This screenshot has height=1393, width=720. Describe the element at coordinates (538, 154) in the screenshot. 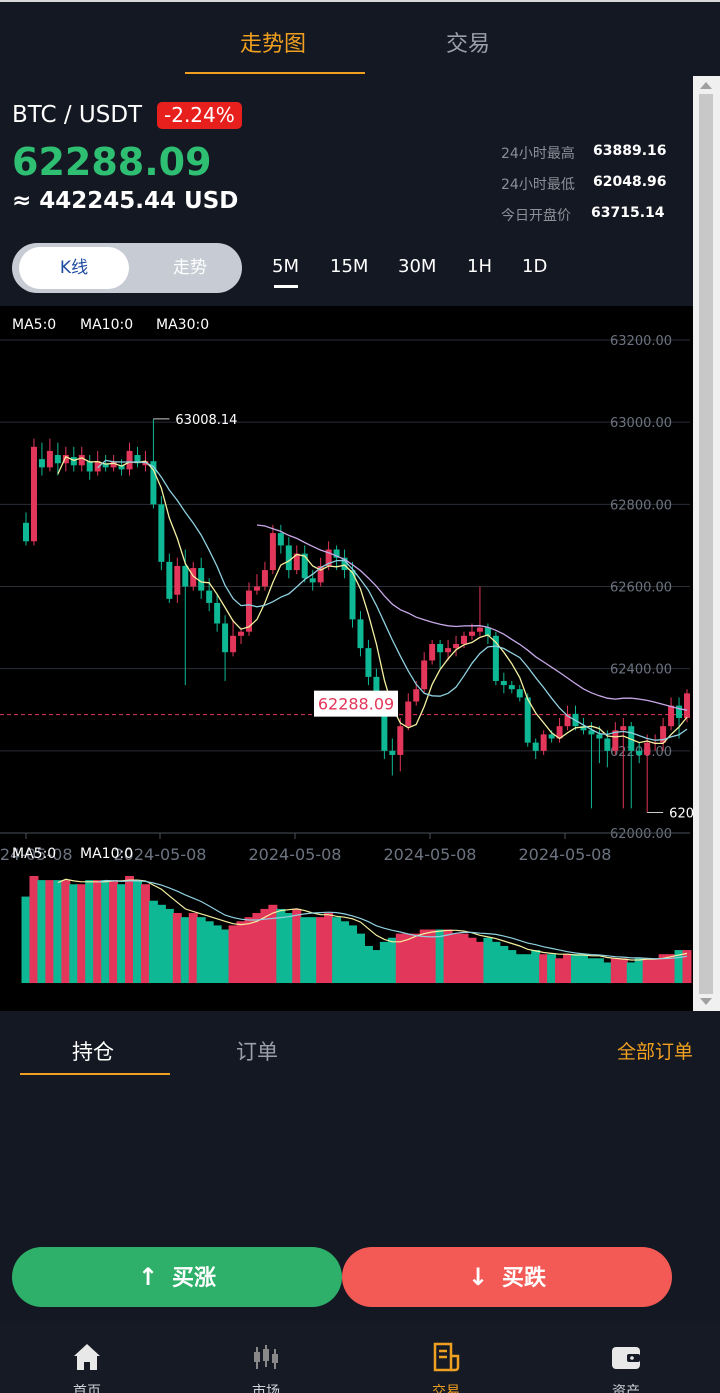

I see `stat-high-label: 24小时最高` at that location.